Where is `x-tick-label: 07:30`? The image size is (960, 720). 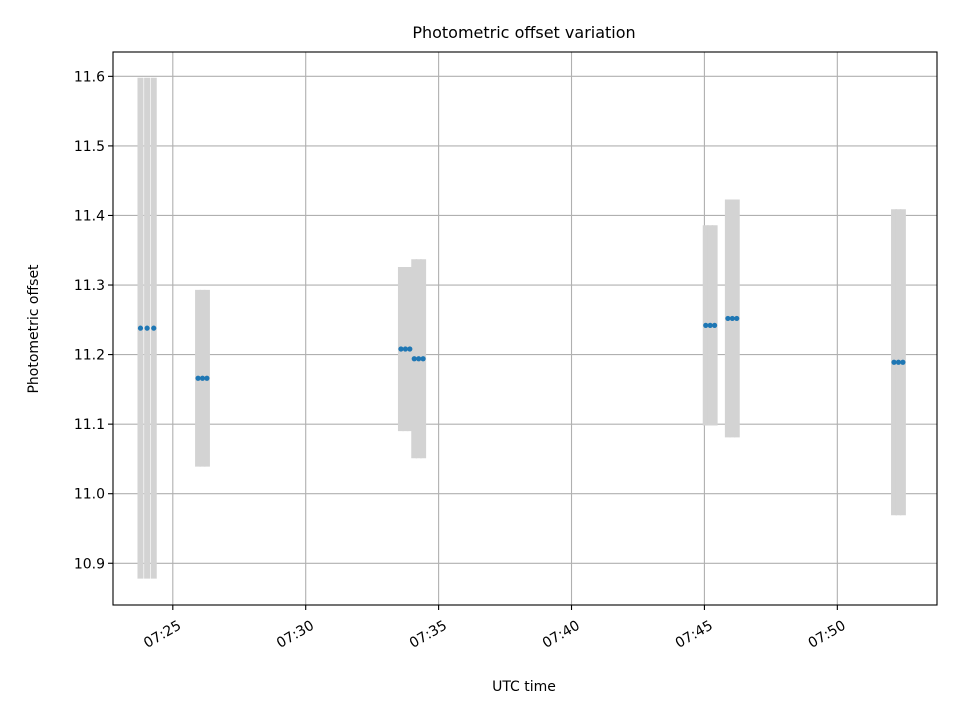 x-tick-label: 07:30 is located at coordinates (295, 635).